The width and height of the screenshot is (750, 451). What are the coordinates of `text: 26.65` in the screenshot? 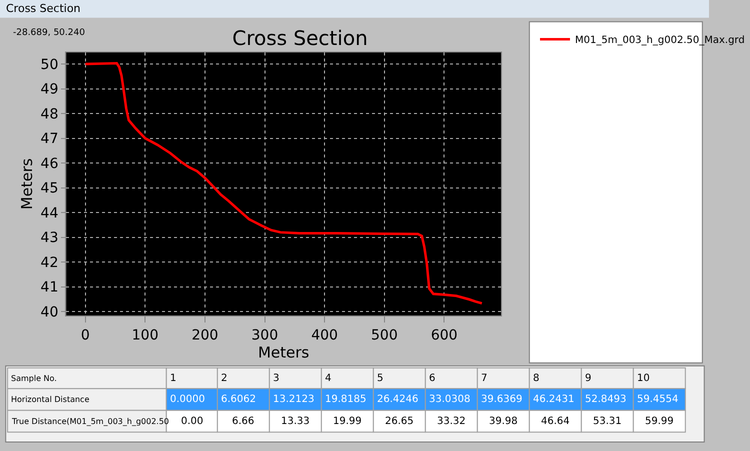 It's located at (399, 421).